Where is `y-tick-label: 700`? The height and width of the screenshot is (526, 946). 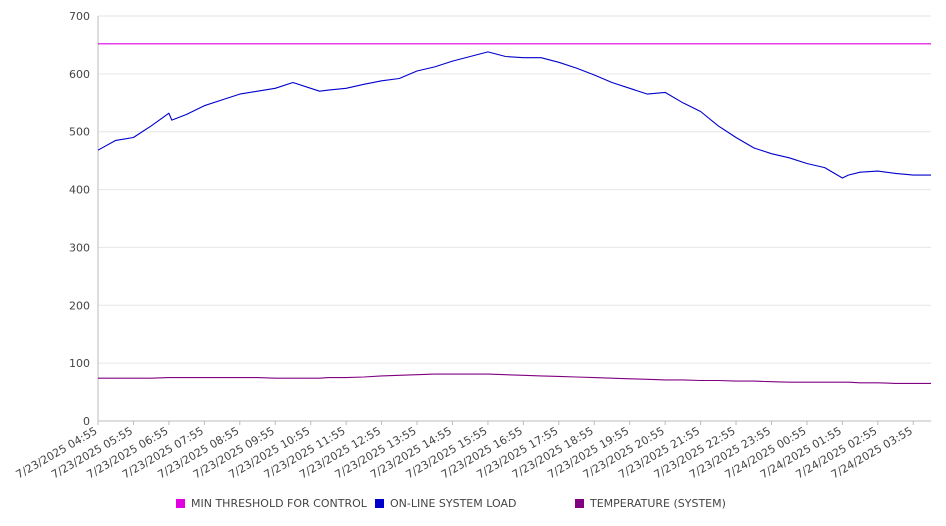 y-tick-label: 700 is located at coordinates (79, 16).